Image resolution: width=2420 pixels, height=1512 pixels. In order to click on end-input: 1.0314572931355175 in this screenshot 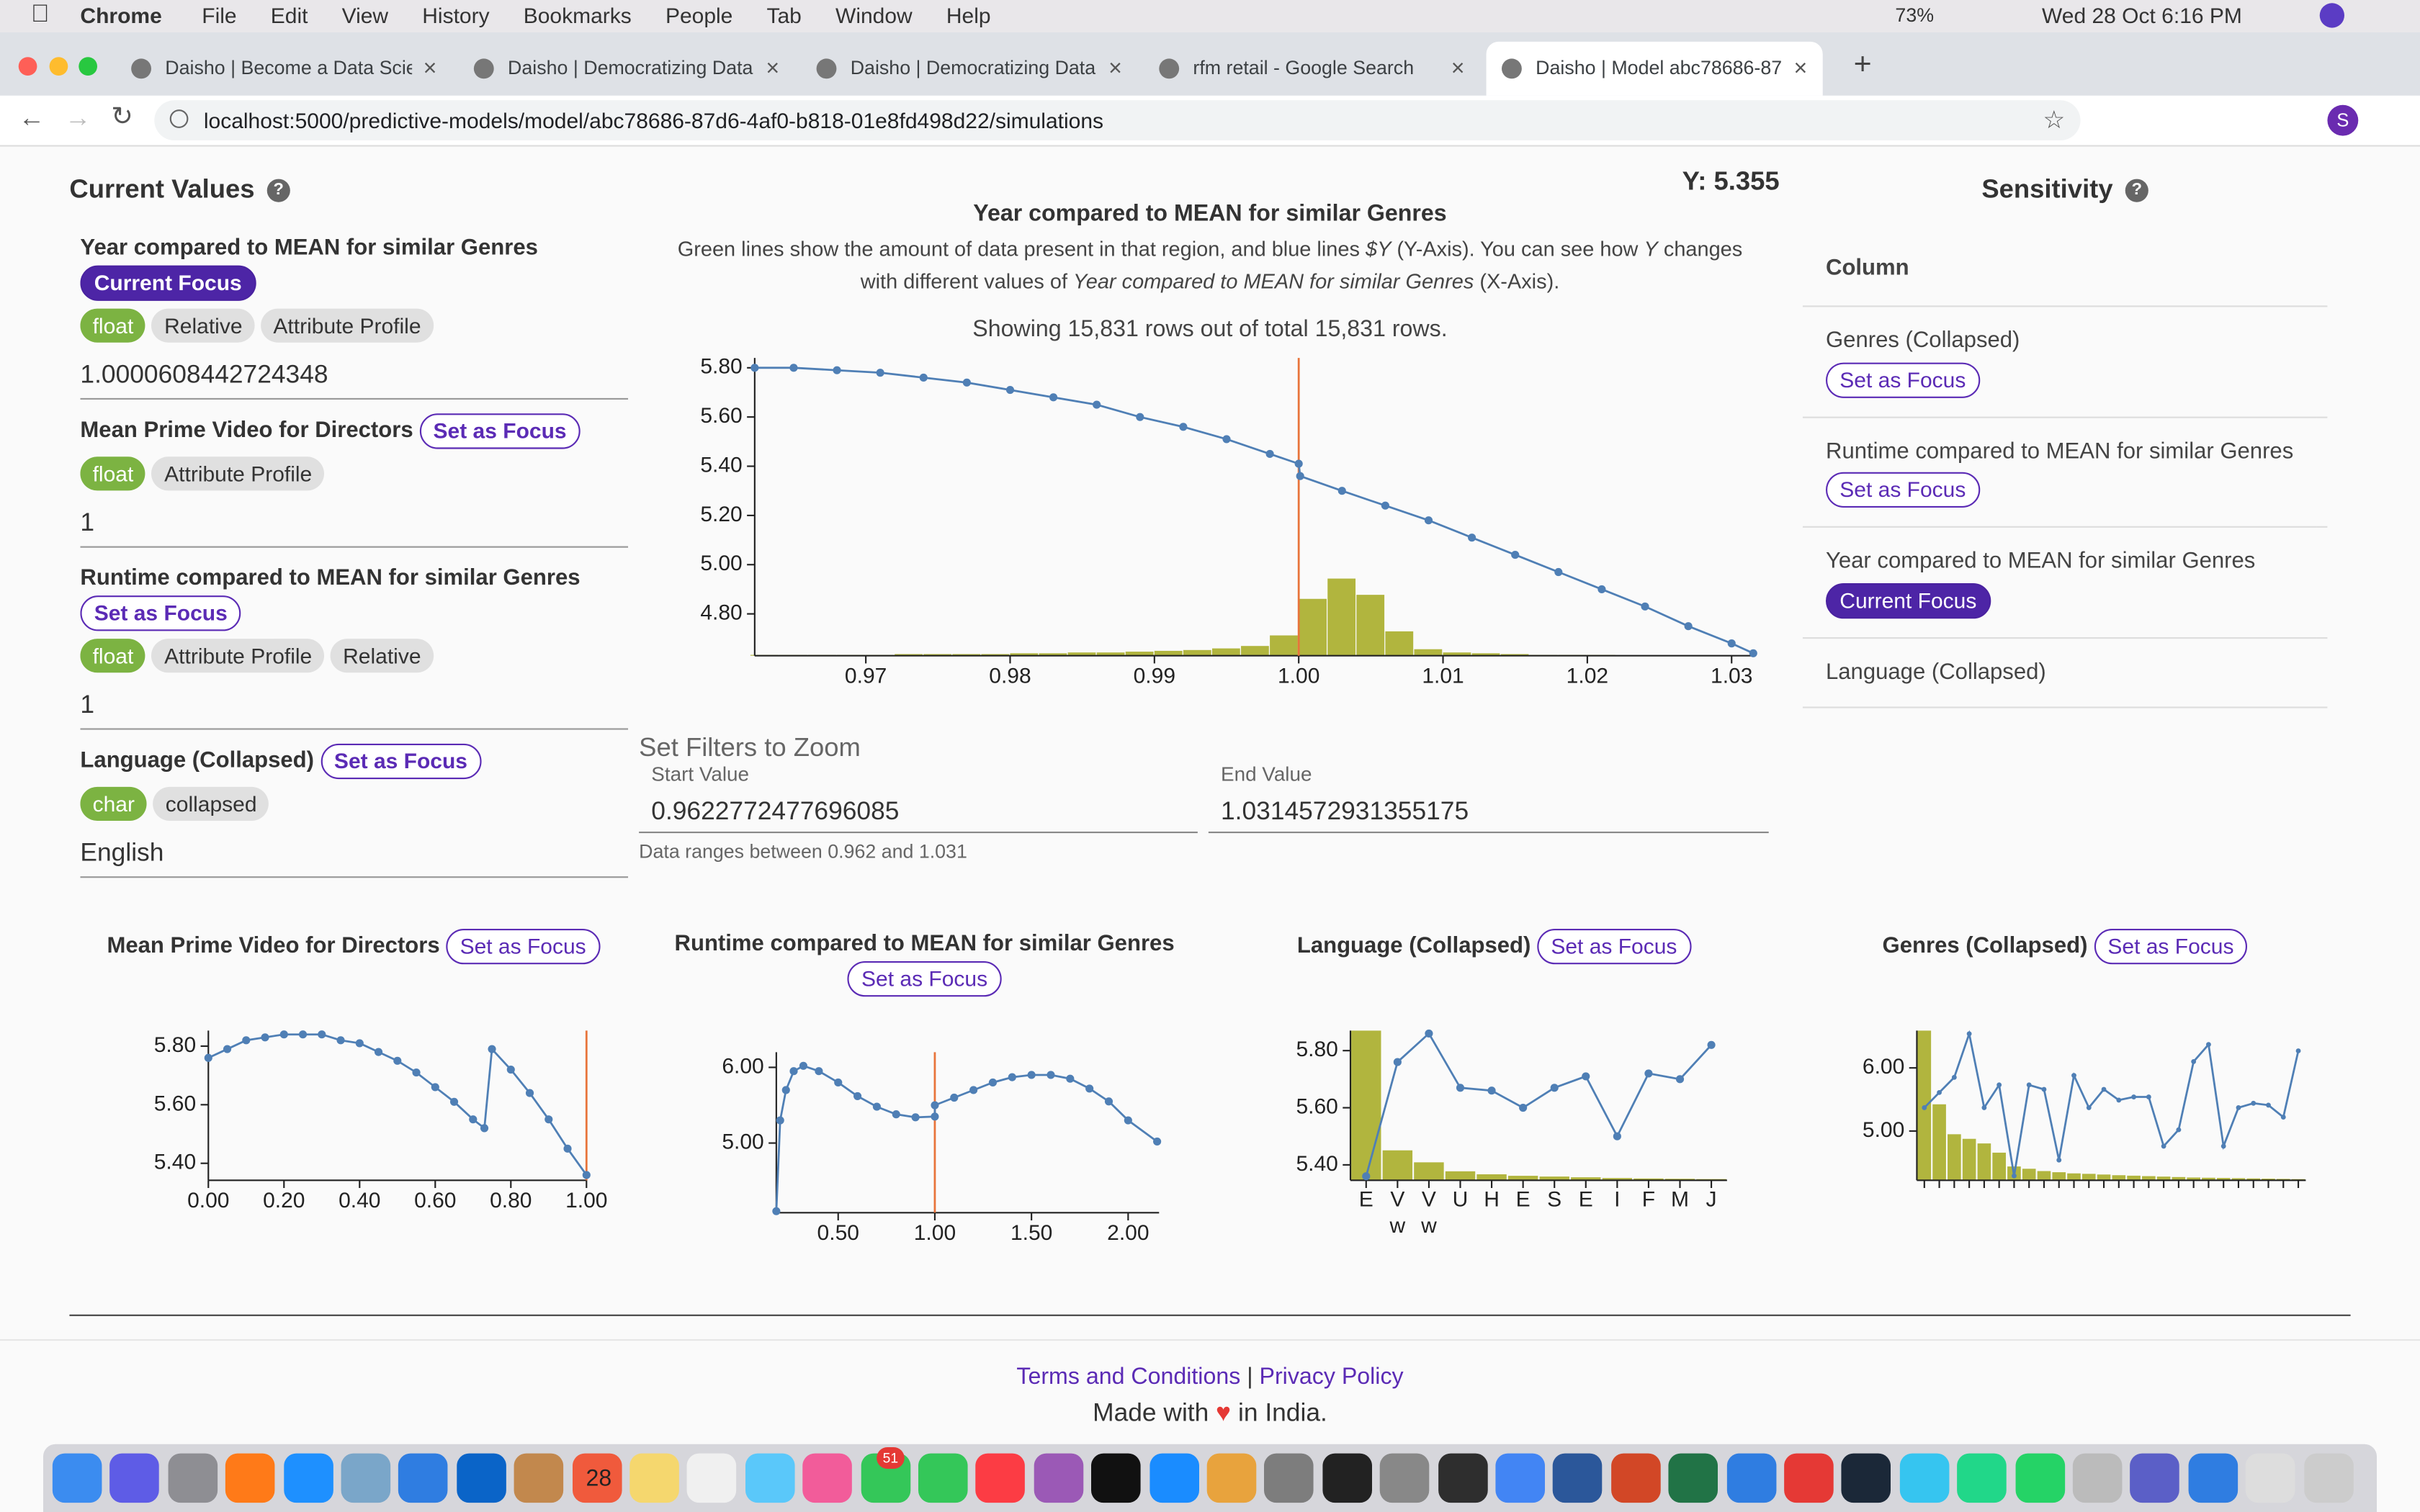, I will do `click(1489, 813)`.